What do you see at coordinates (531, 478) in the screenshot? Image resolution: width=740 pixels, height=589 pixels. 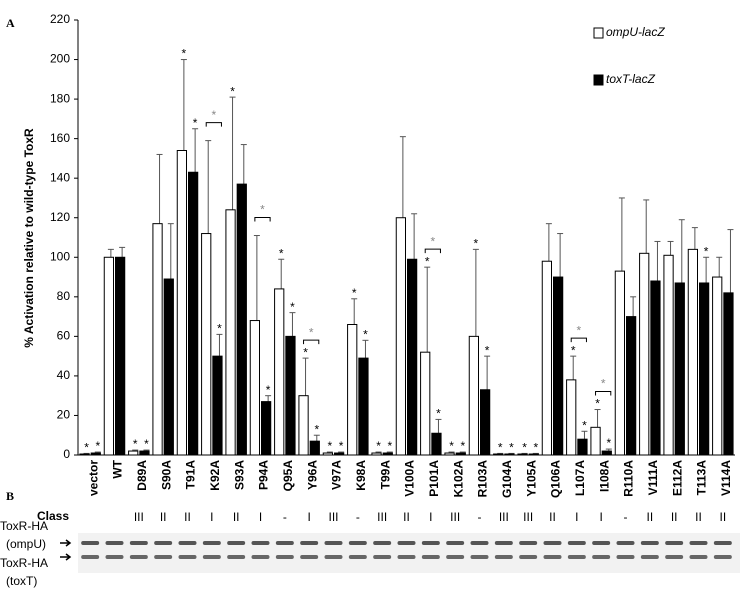 I see `x-tick-label: Y105A` at bounding box center [531, 478].